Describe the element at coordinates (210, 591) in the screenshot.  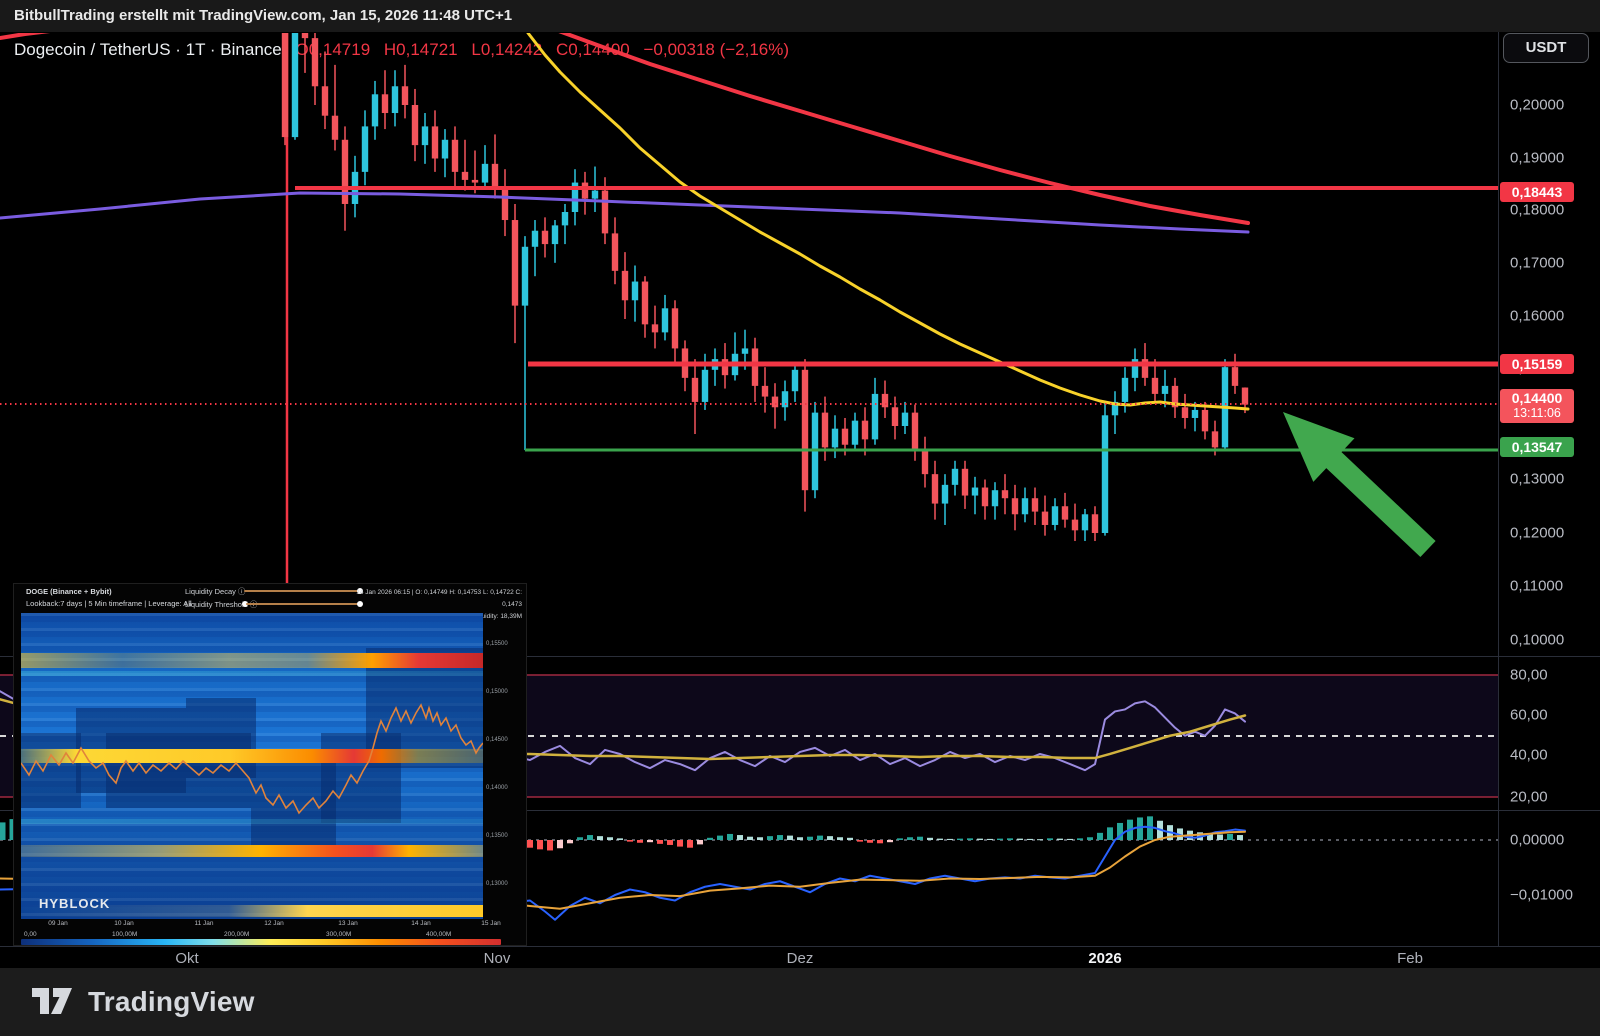
I see `liquidity-decay-label: Liquidity Decay` at that location.